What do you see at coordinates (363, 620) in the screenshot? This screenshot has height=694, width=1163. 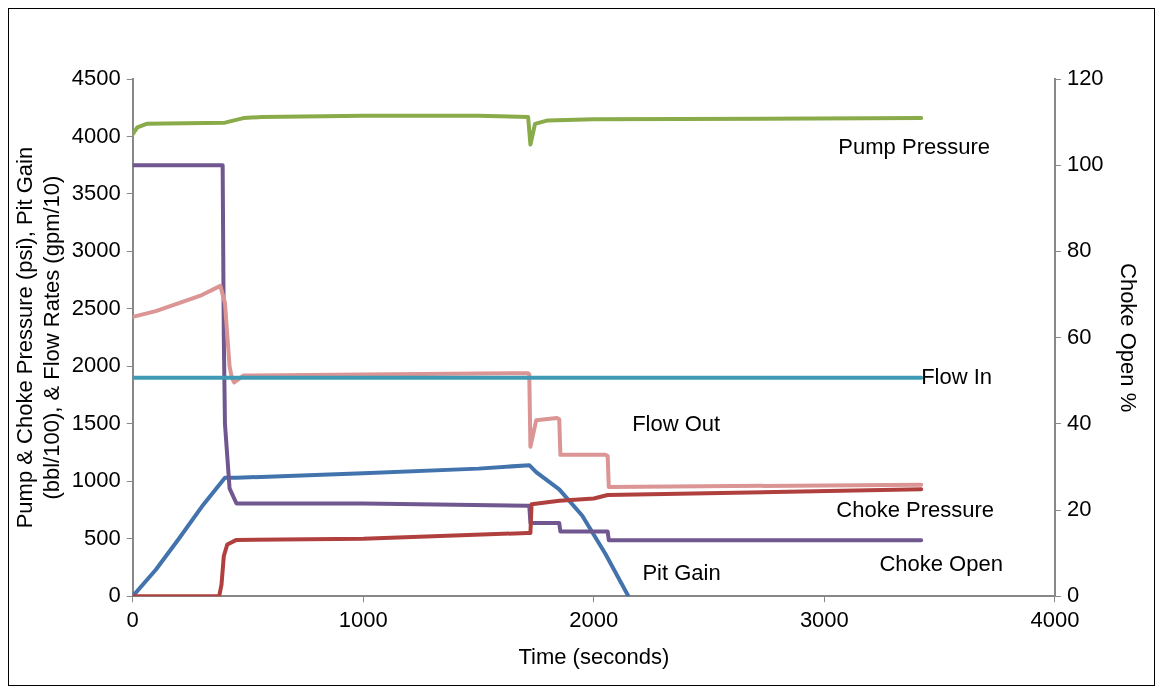 I see `x-tick-label: 1000` at bounding box center [363, 620].